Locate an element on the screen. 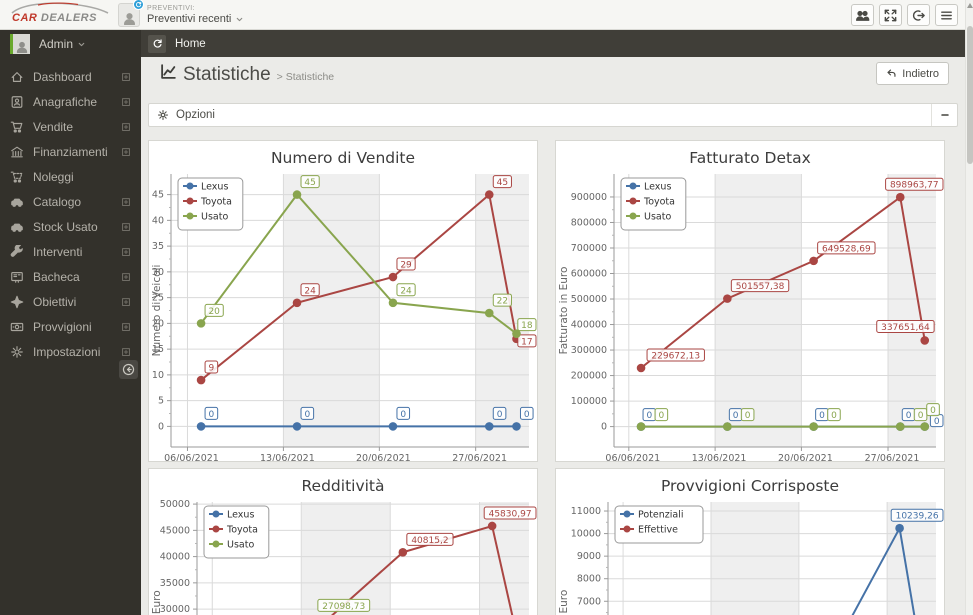 Image resolution: width=973 pixels, height=615 pixels. logout-icon is located at coordinates (918, 15).